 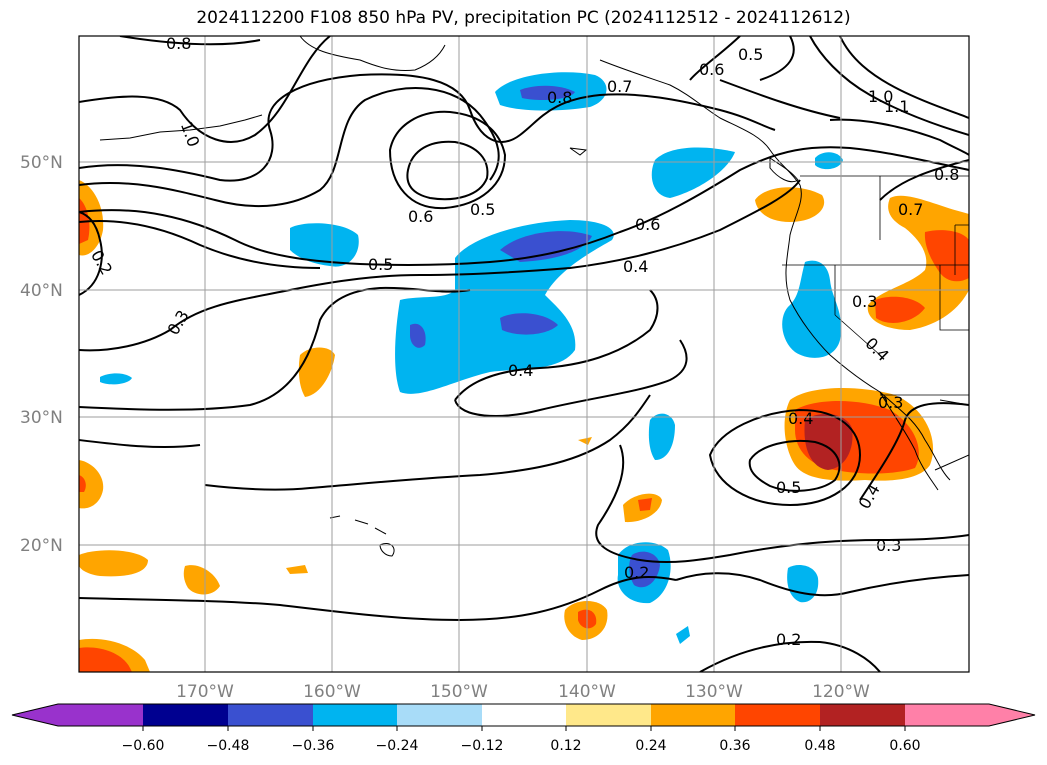 I want to click on colorbar-tick-label: −0.60, so click(x=143, y=746).